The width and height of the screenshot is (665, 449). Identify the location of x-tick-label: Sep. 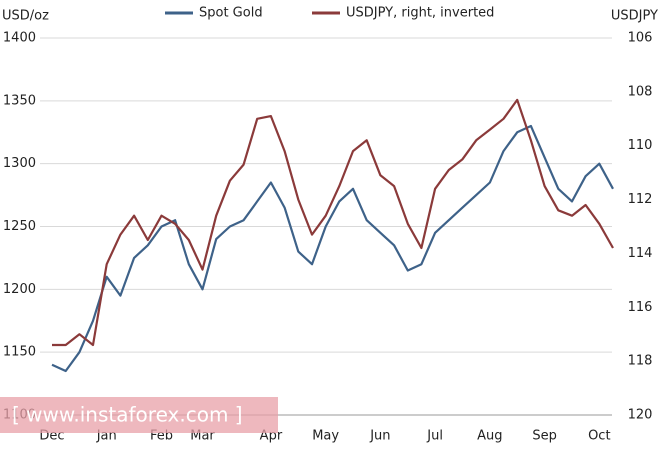
(544, 436).